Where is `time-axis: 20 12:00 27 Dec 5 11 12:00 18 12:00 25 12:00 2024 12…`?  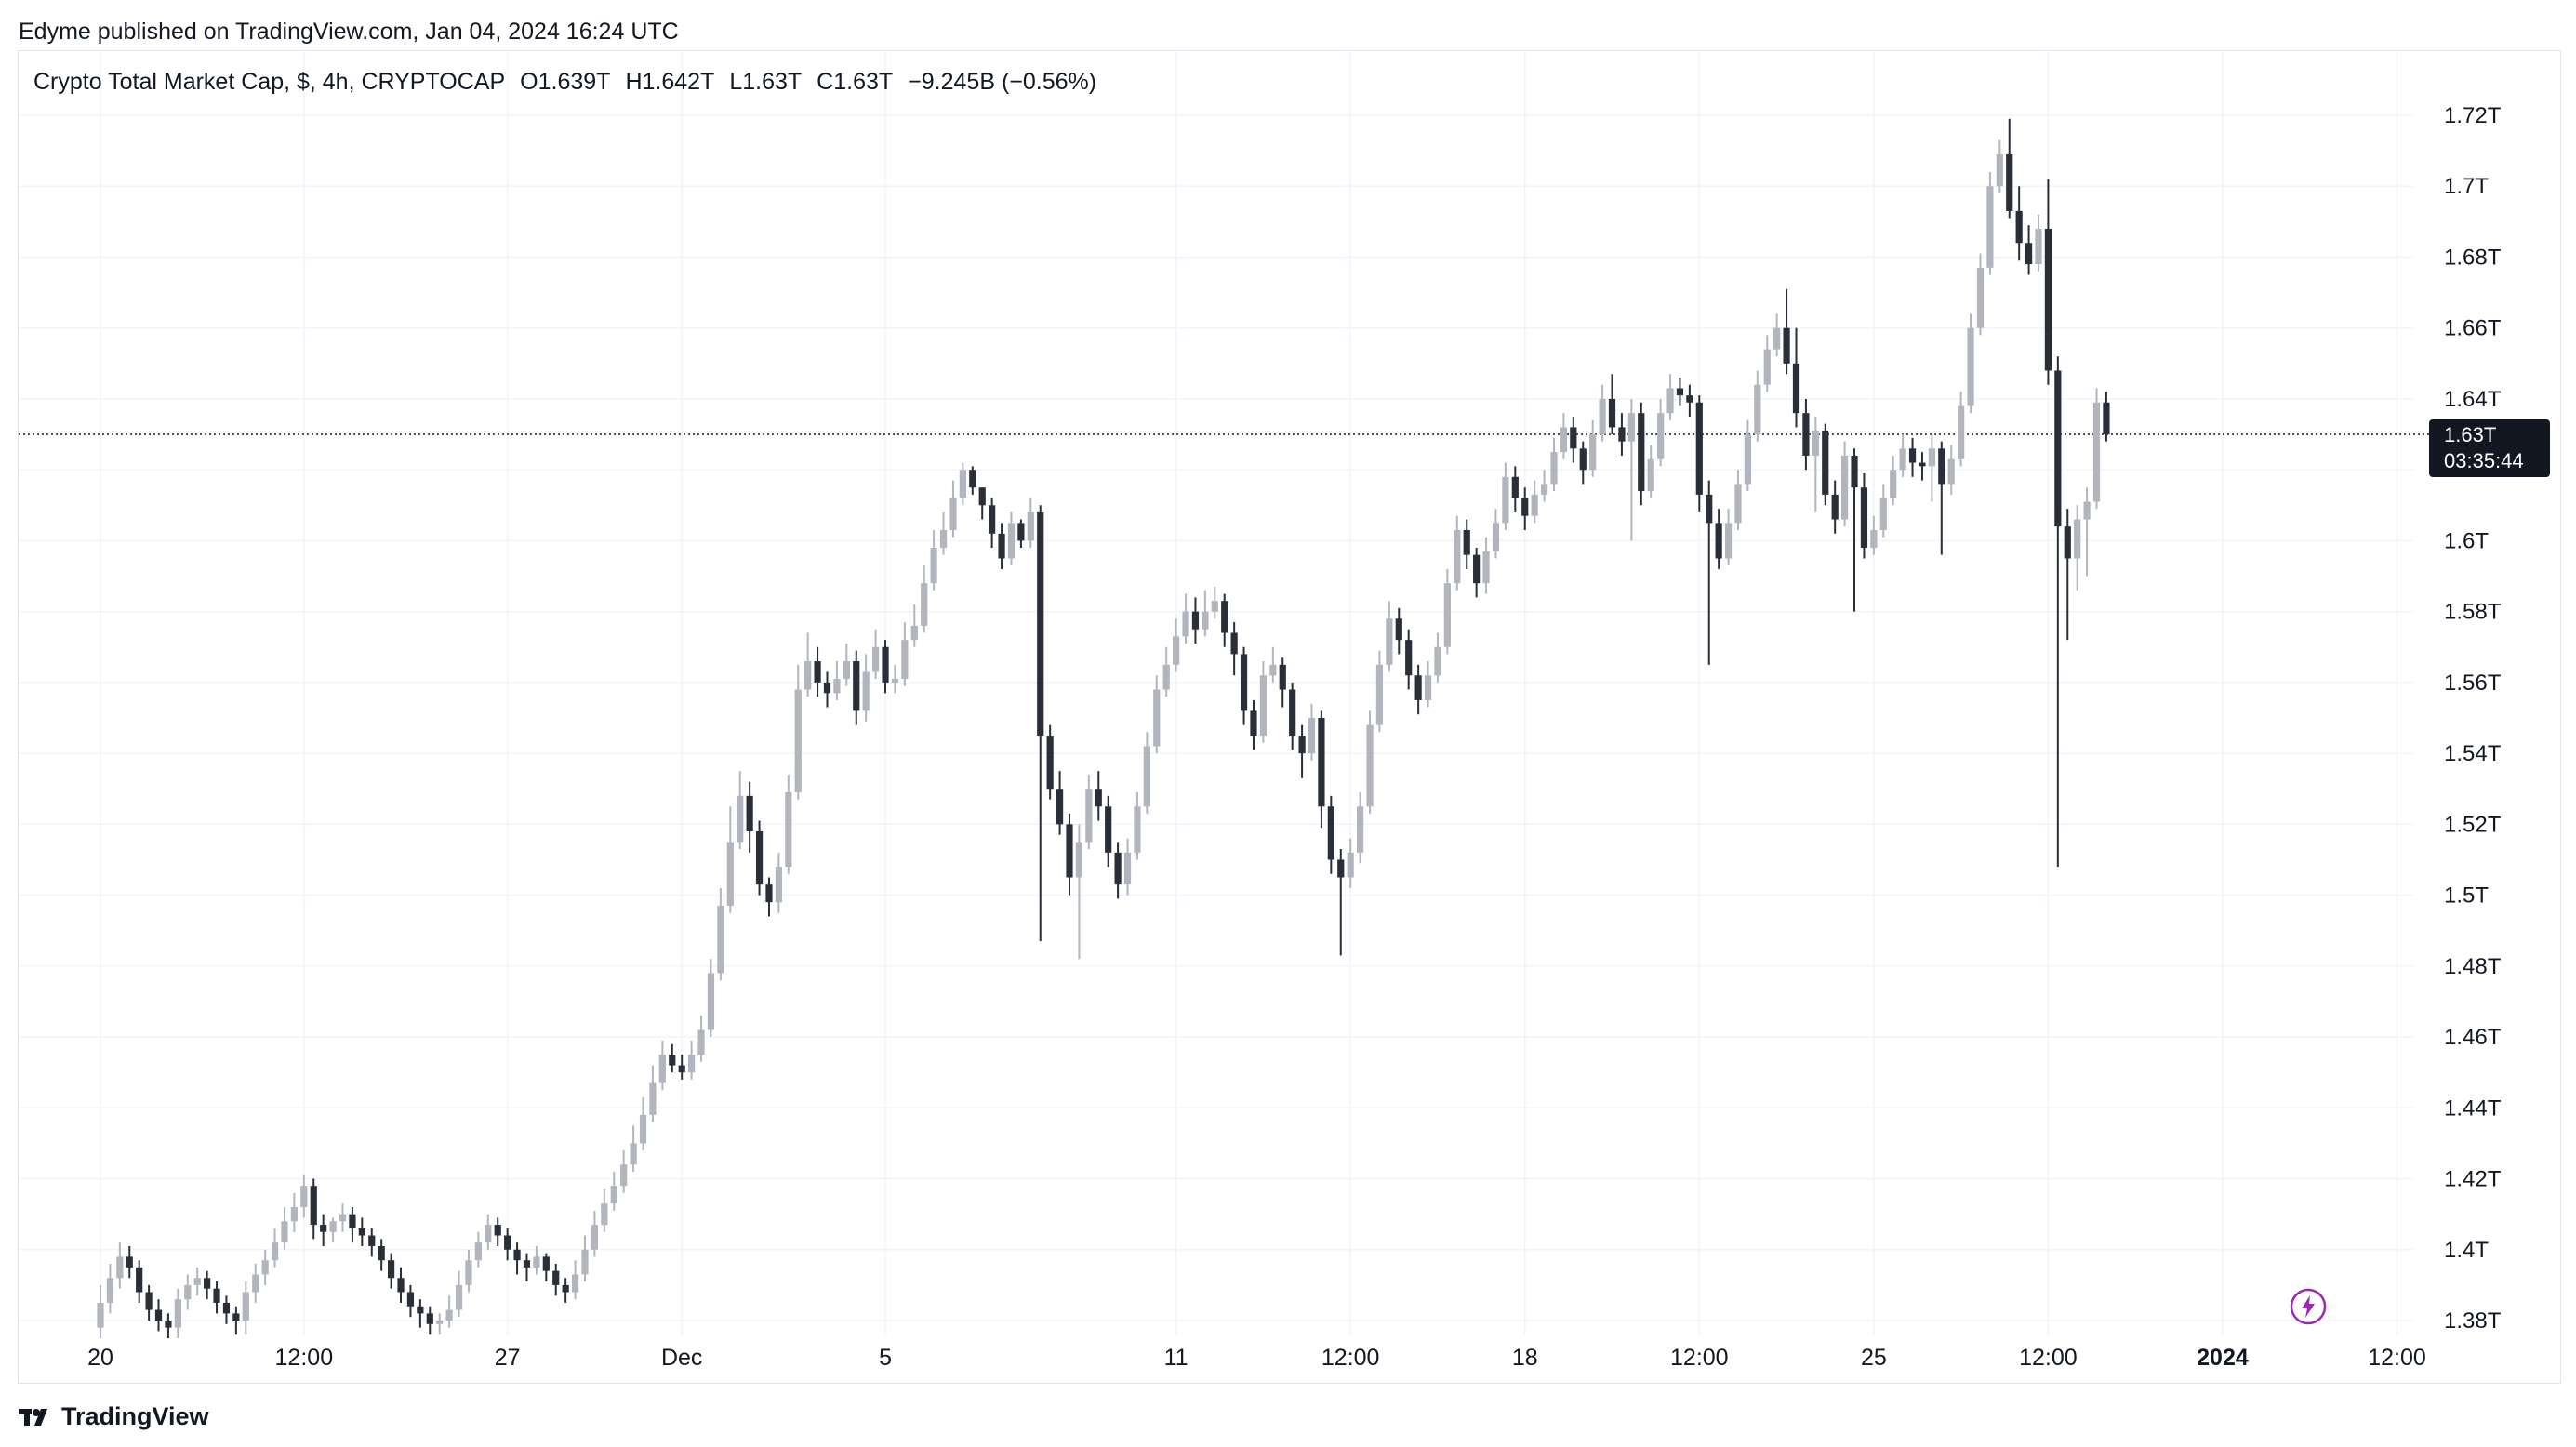 time-axis: 20 12:00 27 Dec 5 11 12:00 18 12:00 25 12:00 2024 12… is located at coordinates (1256, 1358).